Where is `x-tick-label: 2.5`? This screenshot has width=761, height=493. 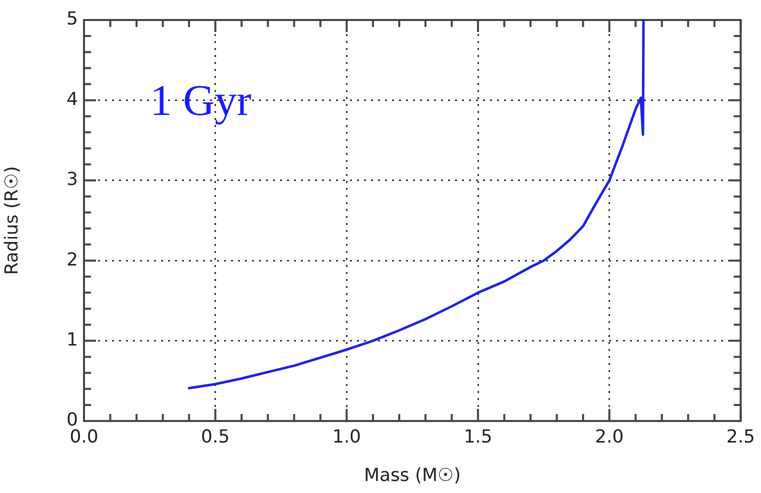
x-tick-label: 2.5 is located at coordinates (741, 437).